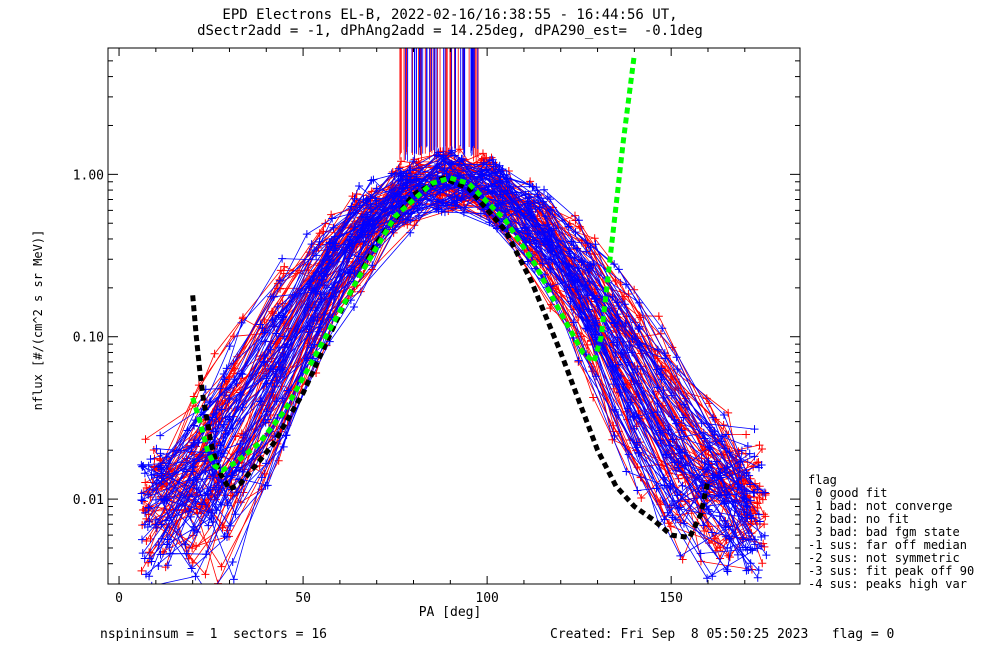  I want to click on x-tick-label: 0, so click(119, 598).